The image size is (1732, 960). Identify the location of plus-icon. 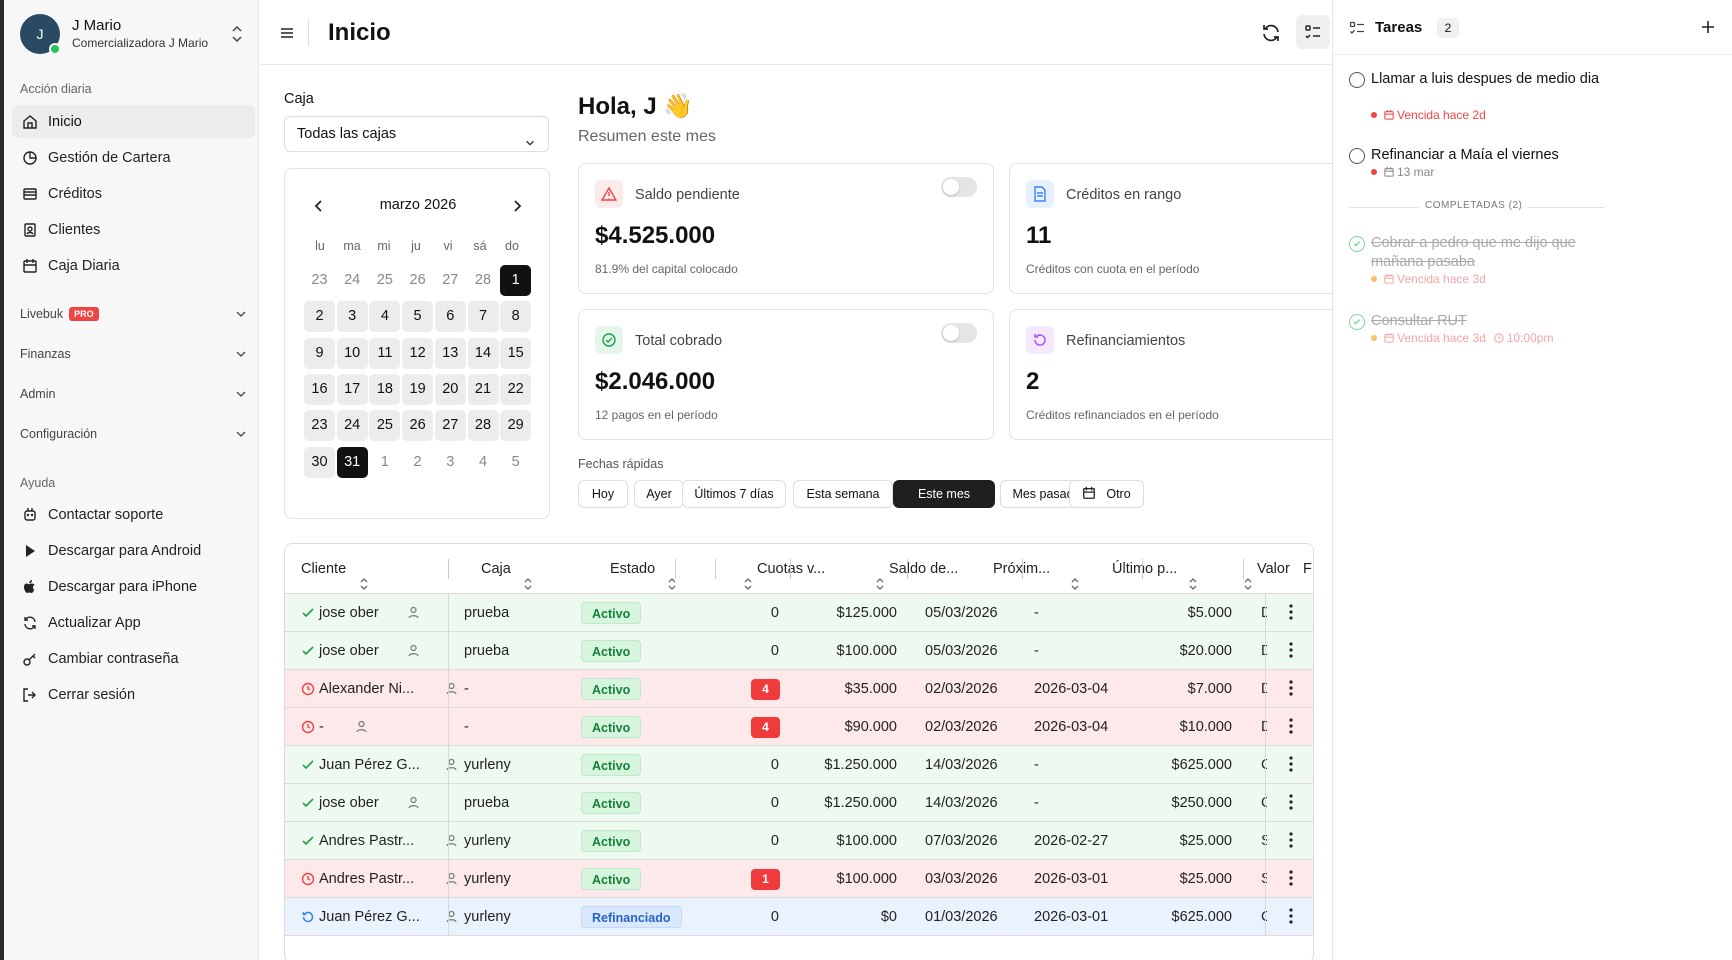
(1708, 27).